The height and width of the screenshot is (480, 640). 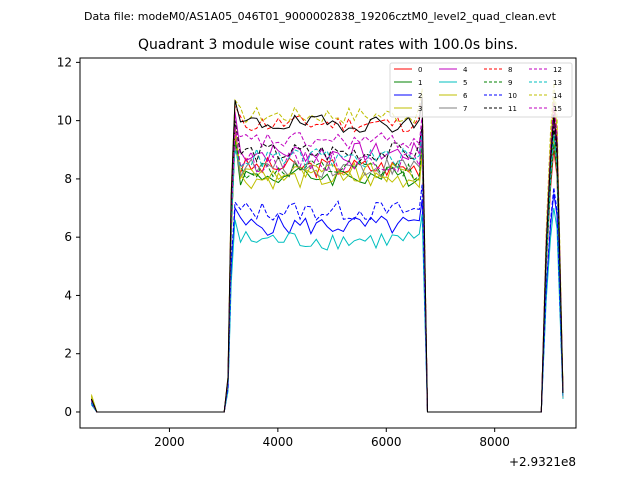 I want to click on legend-label-13: 13, so click(x=557, y=83).